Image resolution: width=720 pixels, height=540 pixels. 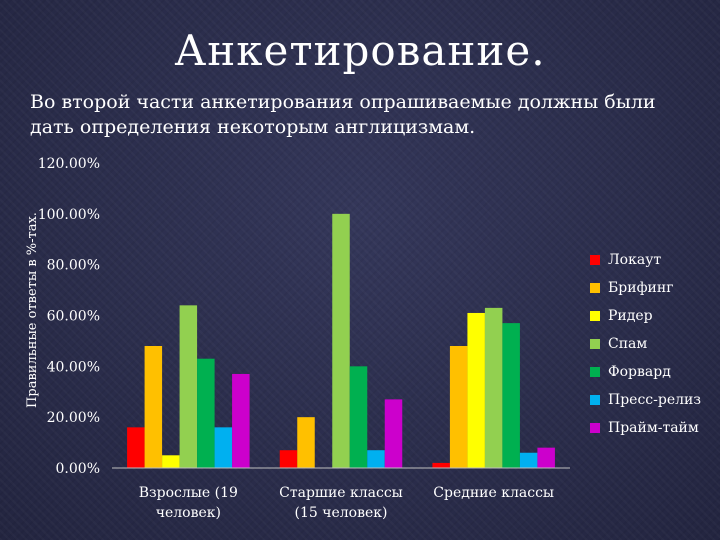 I want to click on y-tick-label: 40.00%, so click(x=73, y=367).